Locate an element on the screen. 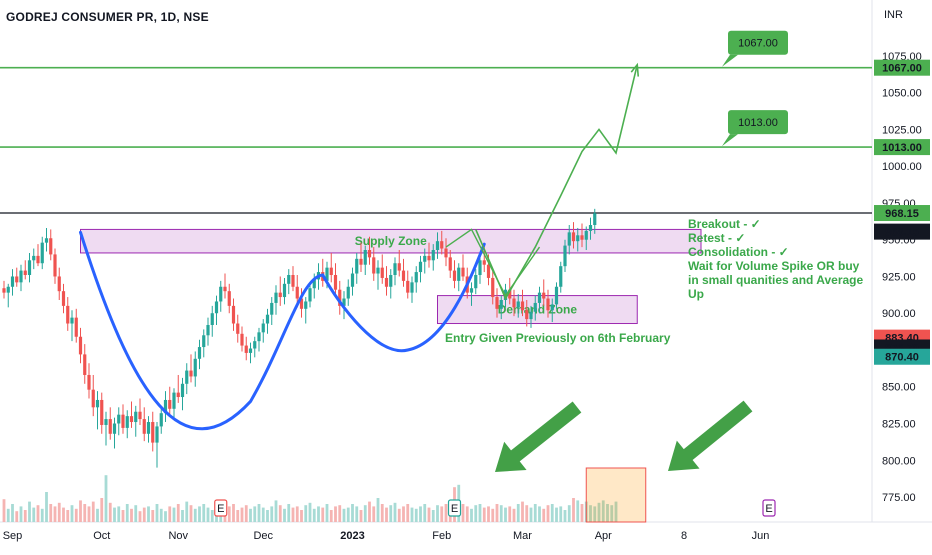  analysis-note: Up is located at coordinates (696, 294).